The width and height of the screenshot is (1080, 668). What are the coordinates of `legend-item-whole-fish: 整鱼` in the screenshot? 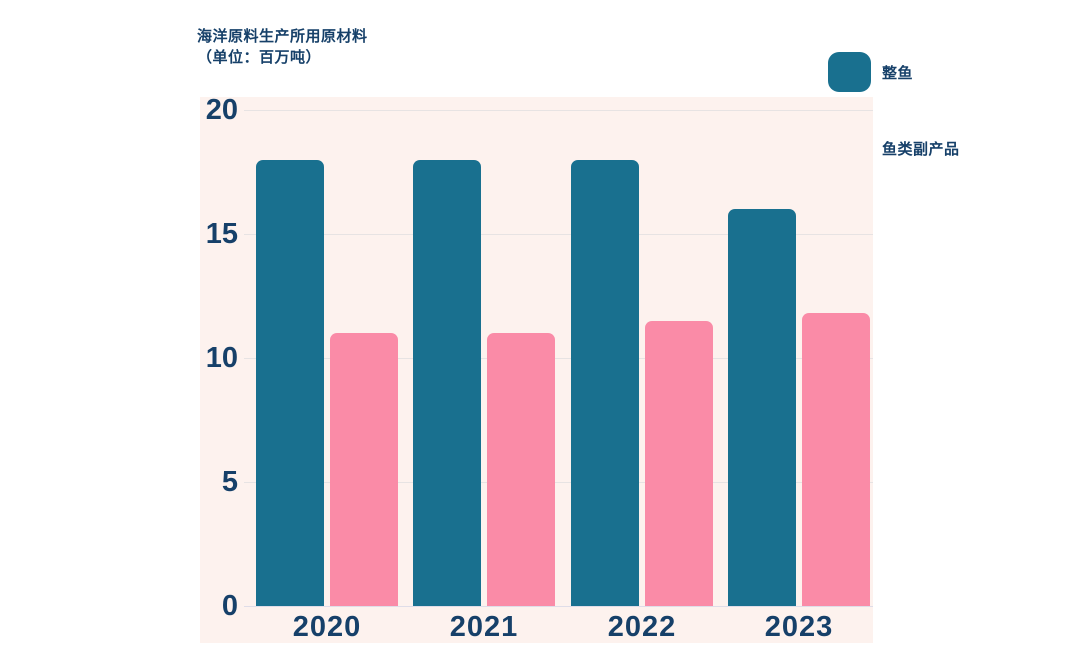 It's located at (870, 72).